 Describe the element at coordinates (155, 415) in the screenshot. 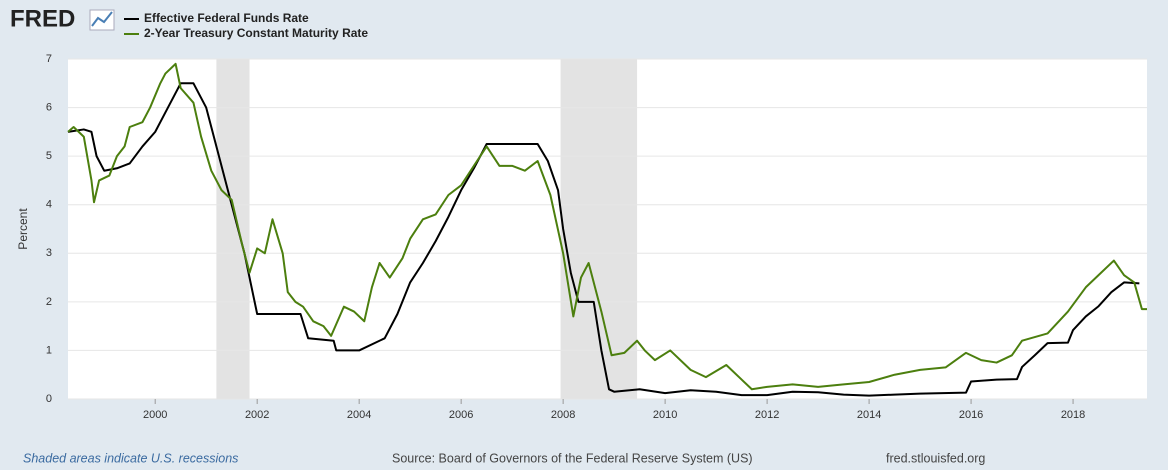

I see `x-tick-label: 2000` at that location.